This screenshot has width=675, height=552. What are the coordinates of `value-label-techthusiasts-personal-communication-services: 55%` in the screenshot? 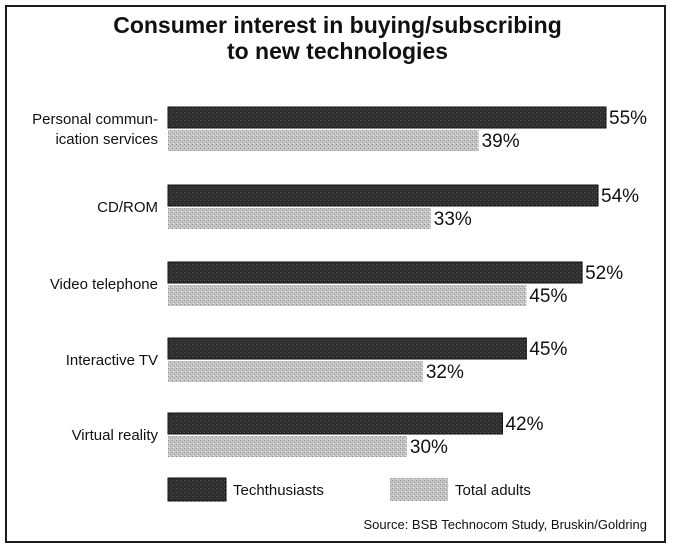 It's located at (628, 118).